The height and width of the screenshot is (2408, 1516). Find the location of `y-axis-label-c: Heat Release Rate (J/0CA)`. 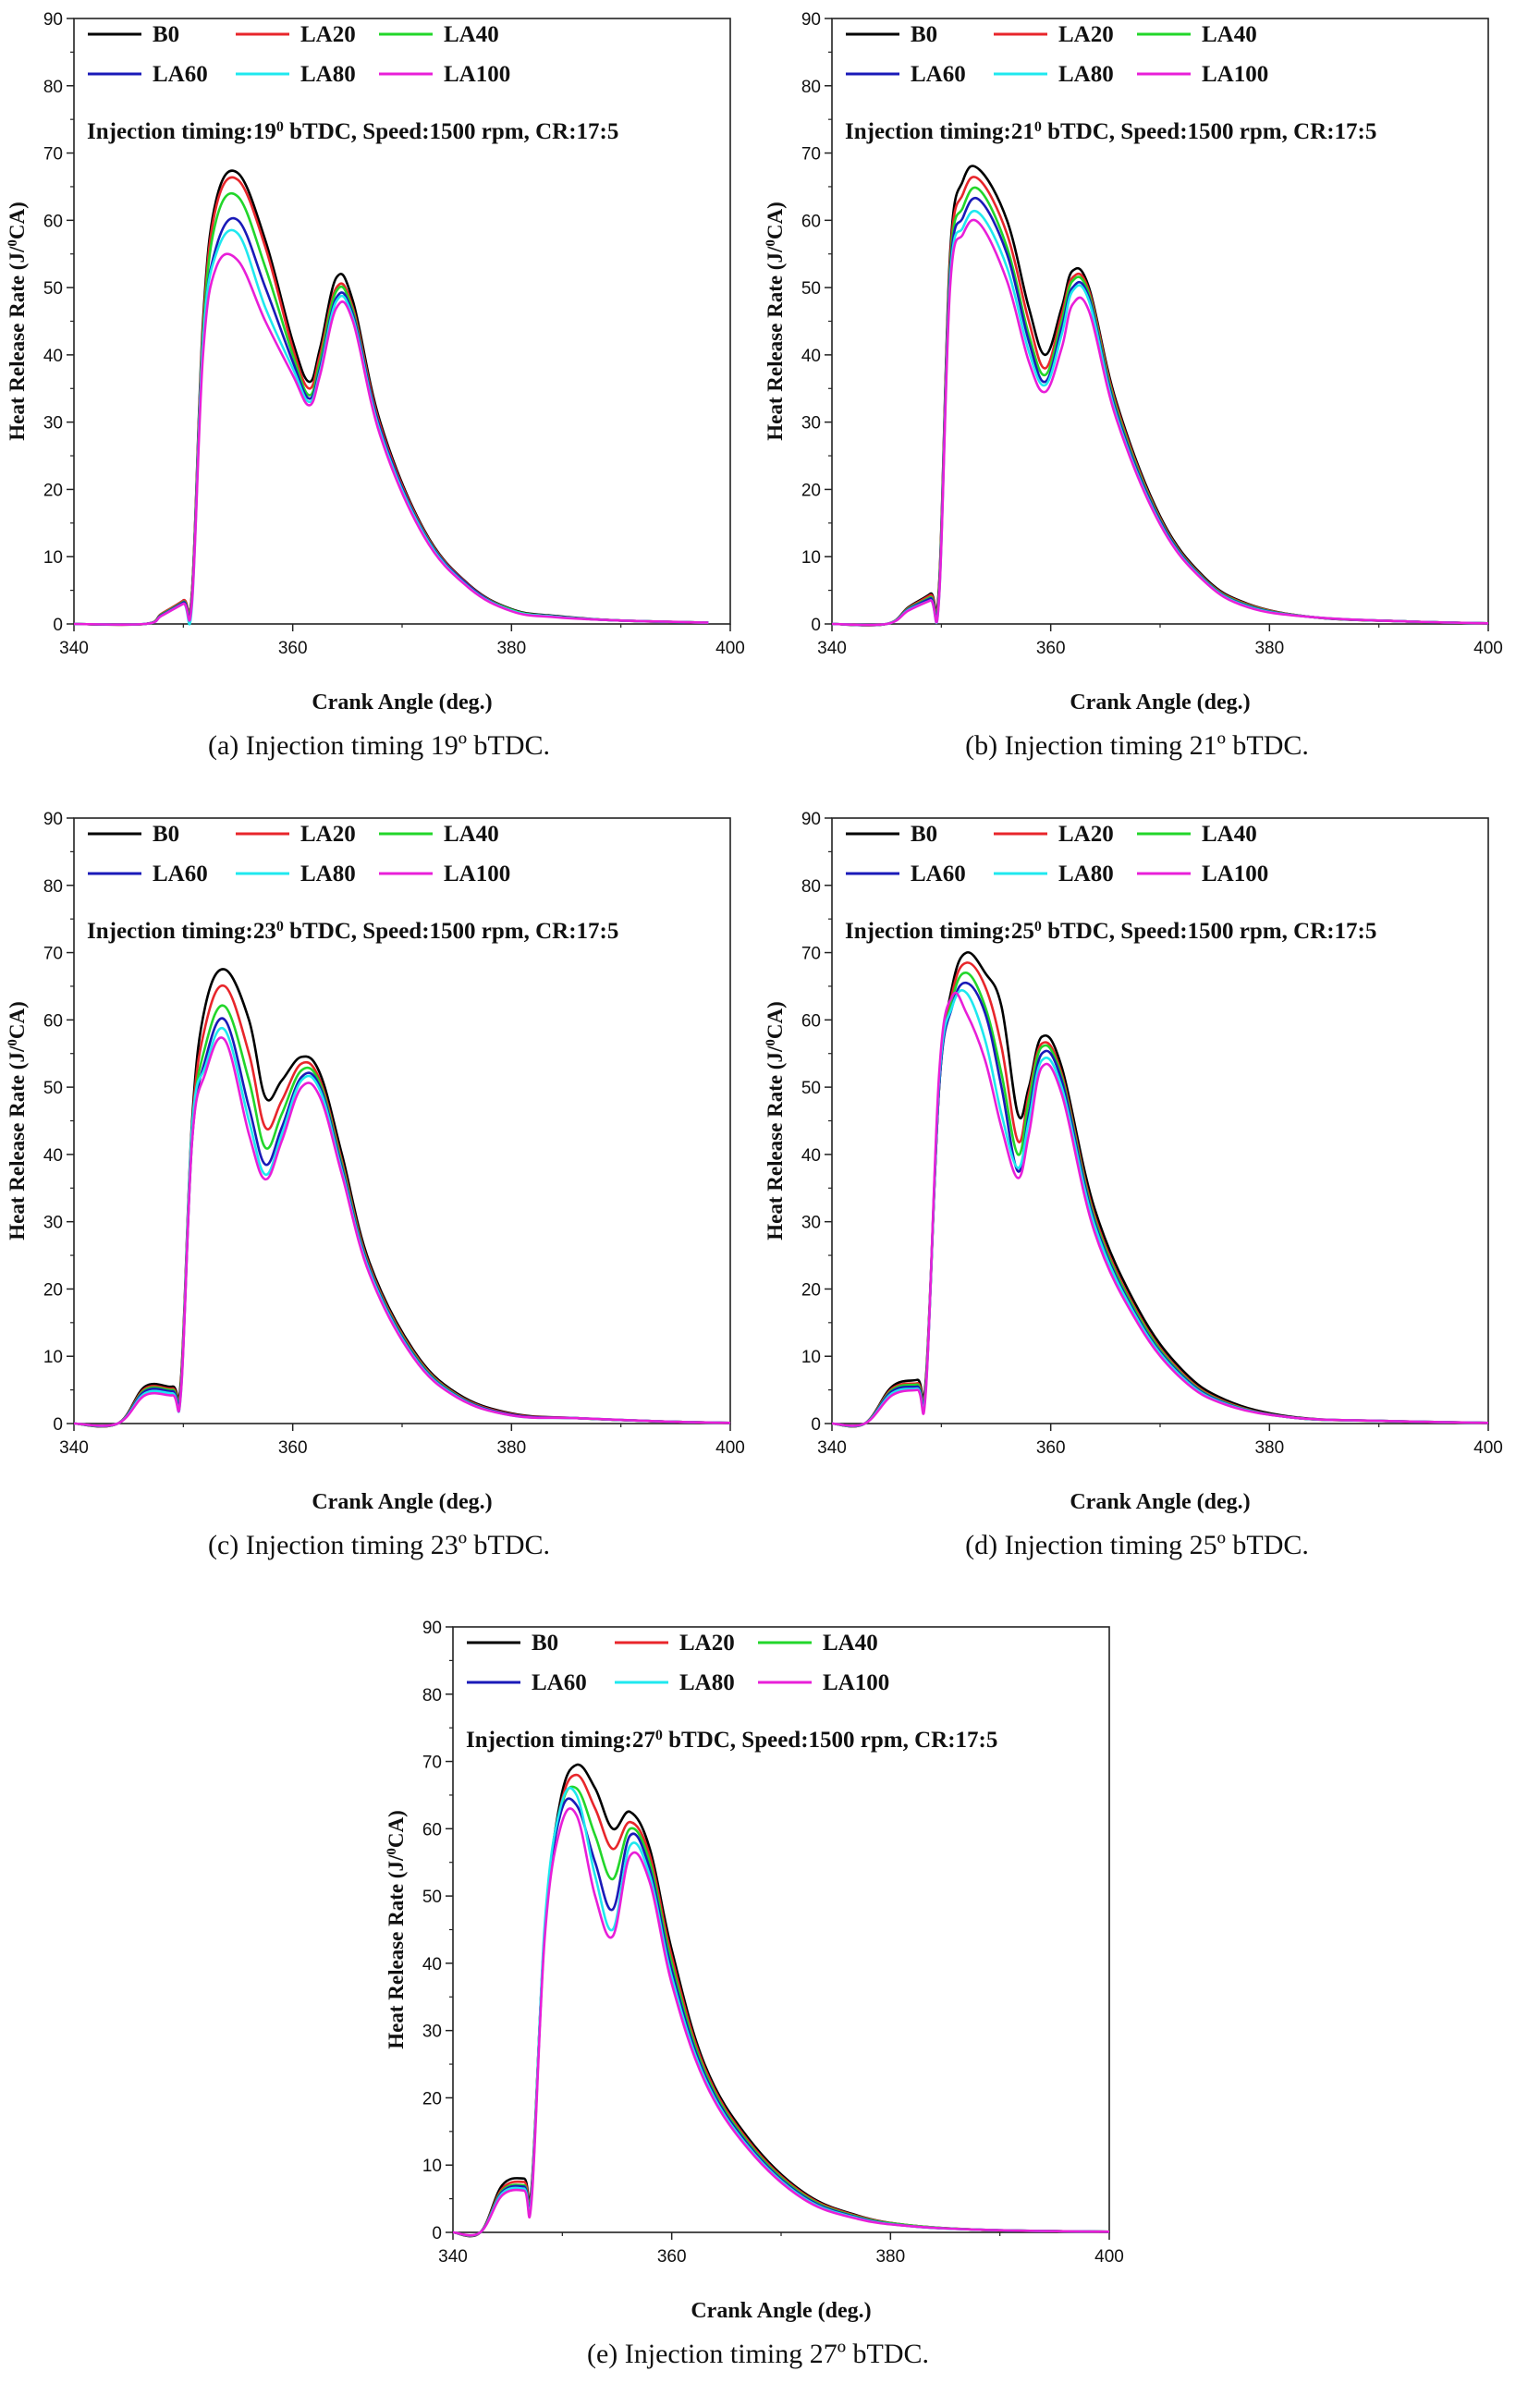

y-axis-label-c: Heat Release Rate (J/0CA) is located at coordinates (17, 1121).